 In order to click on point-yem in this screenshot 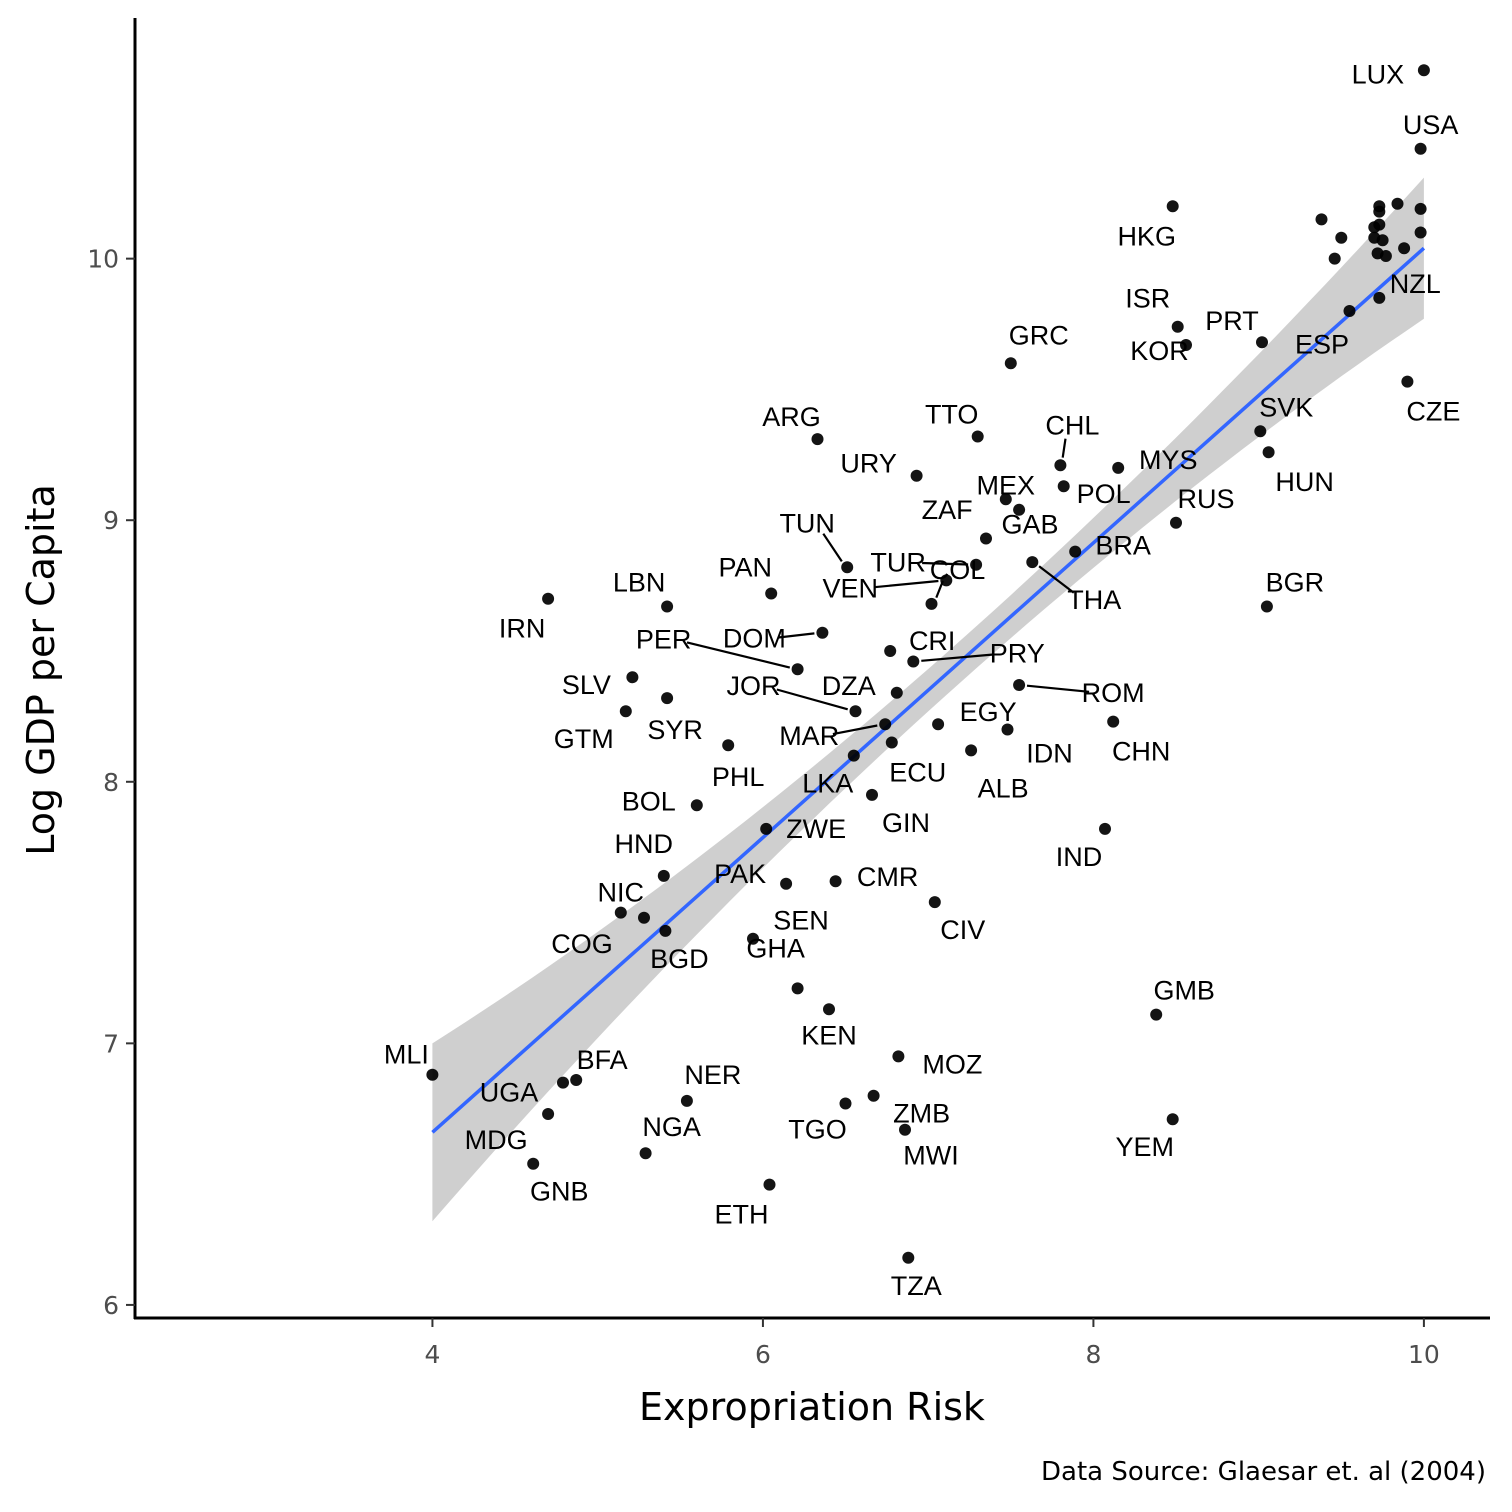, I will do `click(1172, 1119)`.